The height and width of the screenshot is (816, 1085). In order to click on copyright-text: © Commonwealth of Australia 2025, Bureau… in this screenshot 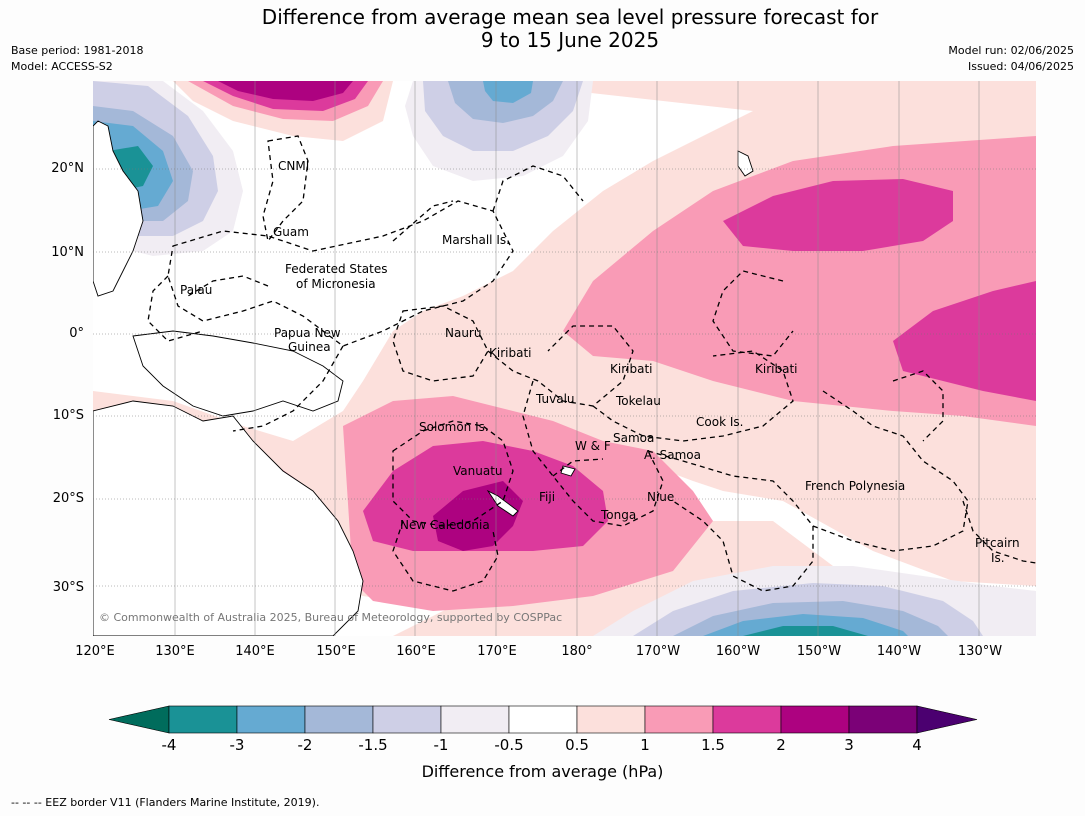, I will do `click(330, 617)`.